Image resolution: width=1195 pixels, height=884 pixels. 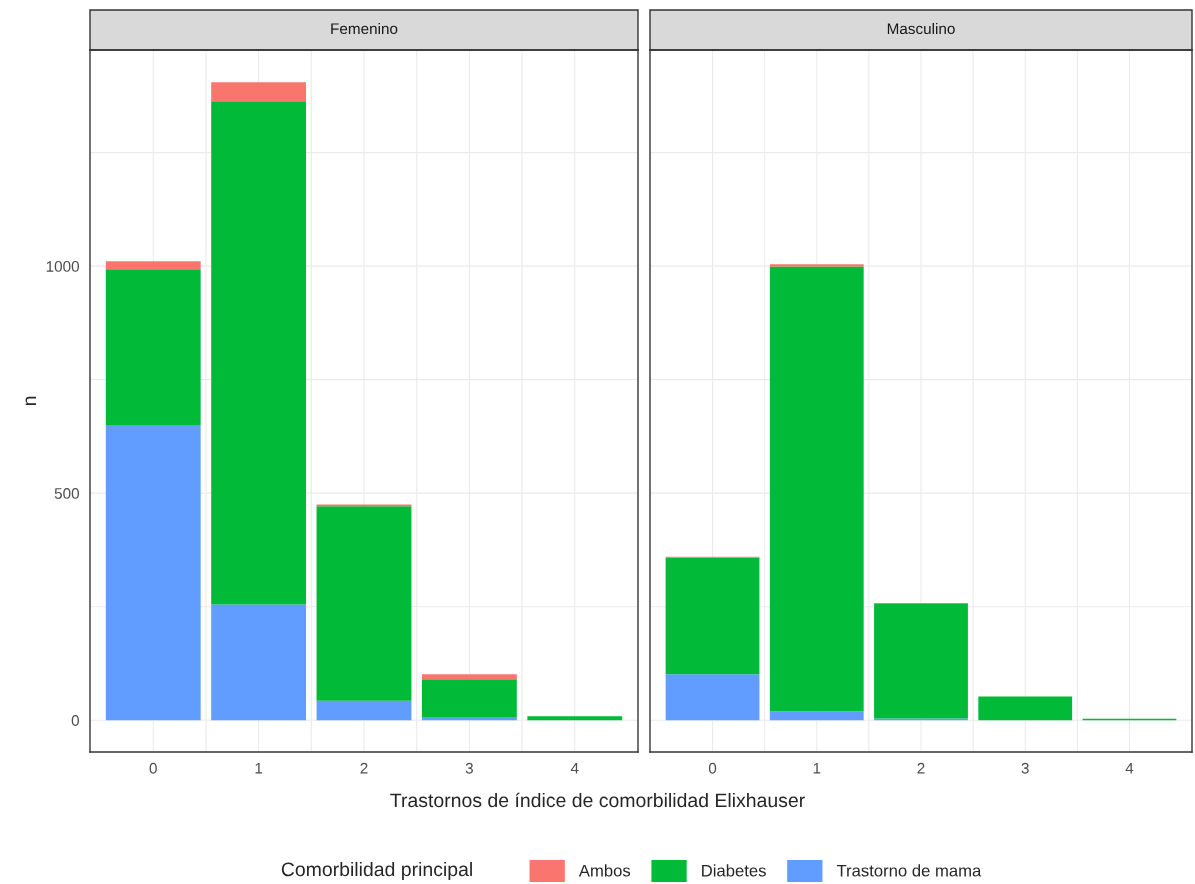 I want to click on legend-label: Diabetes, so click(x=734, y=870).